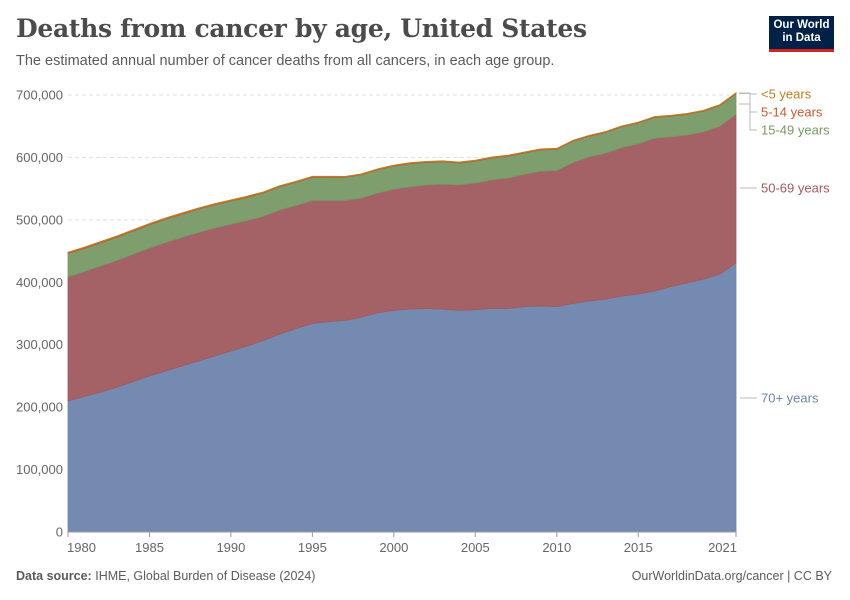 Image resolution: width=850 pixels, height=600 pixels. I want to click on series-label: 50-69 years, so click(795, 188).